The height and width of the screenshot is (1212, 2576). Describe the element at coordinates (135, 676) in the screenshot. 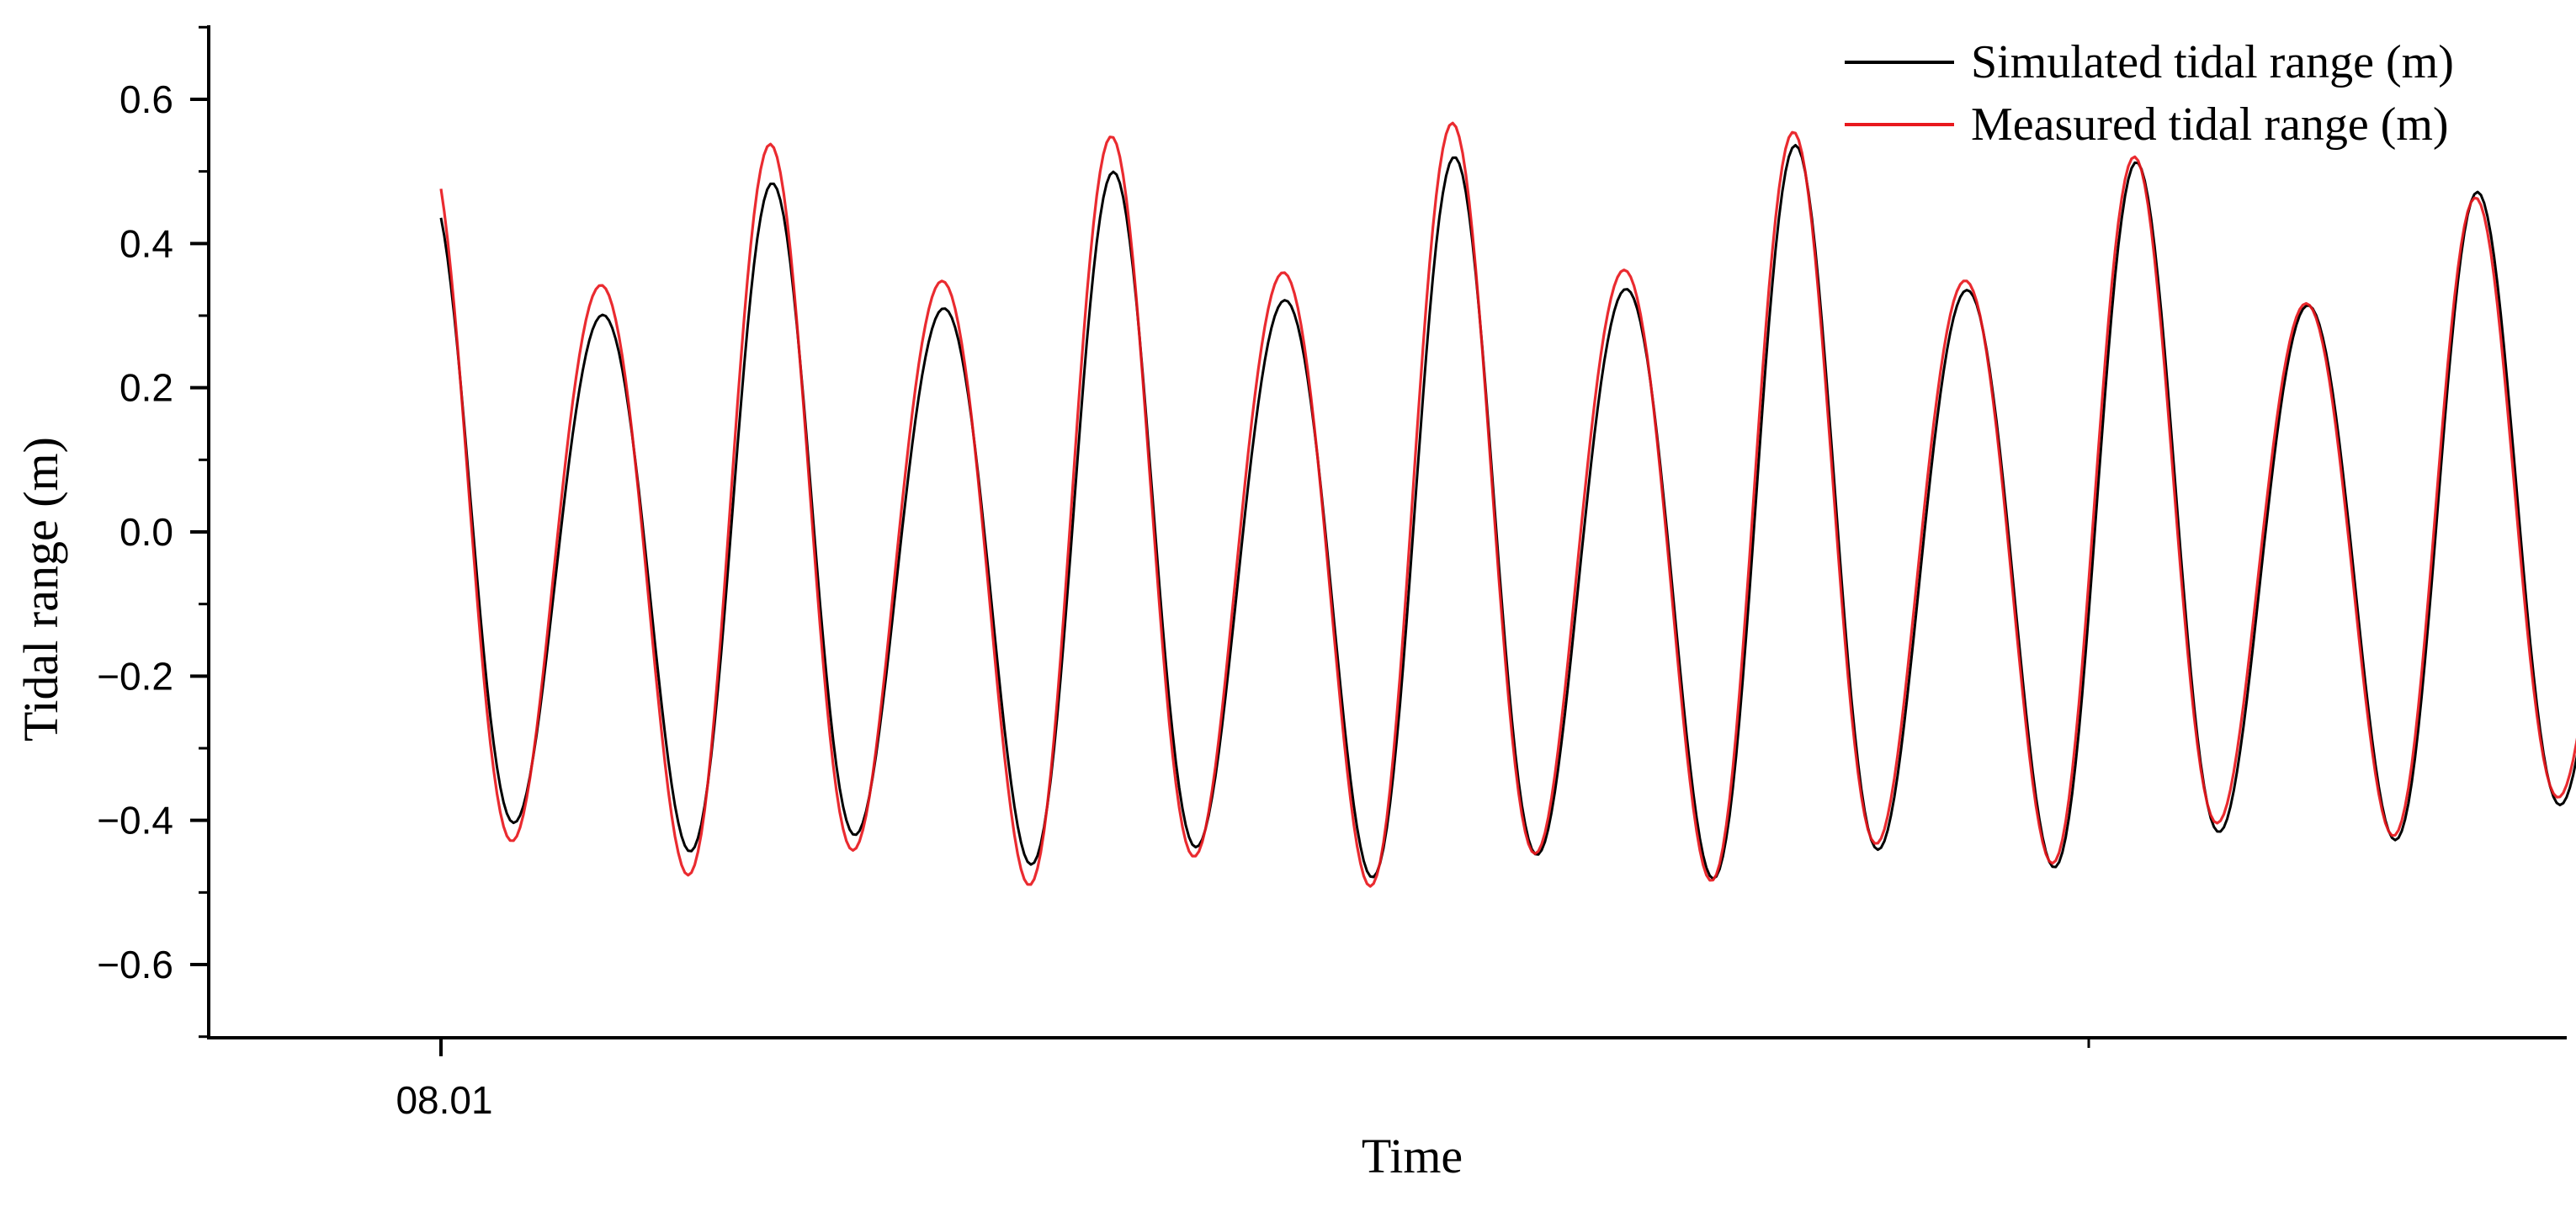

I see `y-tick-label: −0.2` at that location.